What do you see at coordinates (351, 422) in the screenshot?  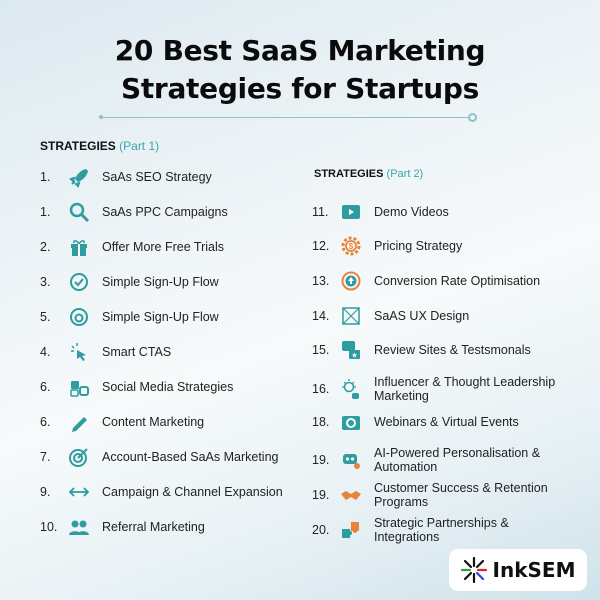 I see `camera-icon` at bounding box center [351, 422].